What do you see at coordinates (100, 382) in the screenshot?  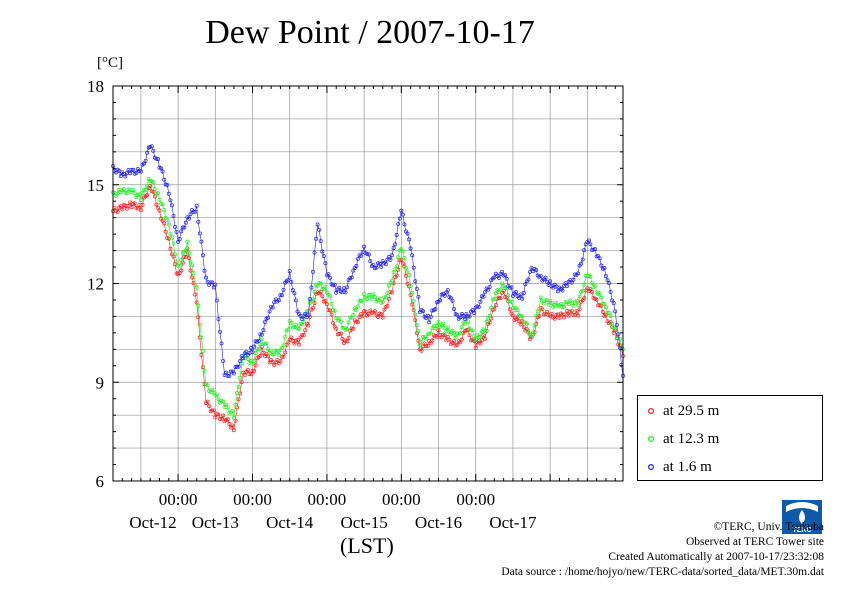 I see `y-tick-label: 9` at bounding box center [100, 382].